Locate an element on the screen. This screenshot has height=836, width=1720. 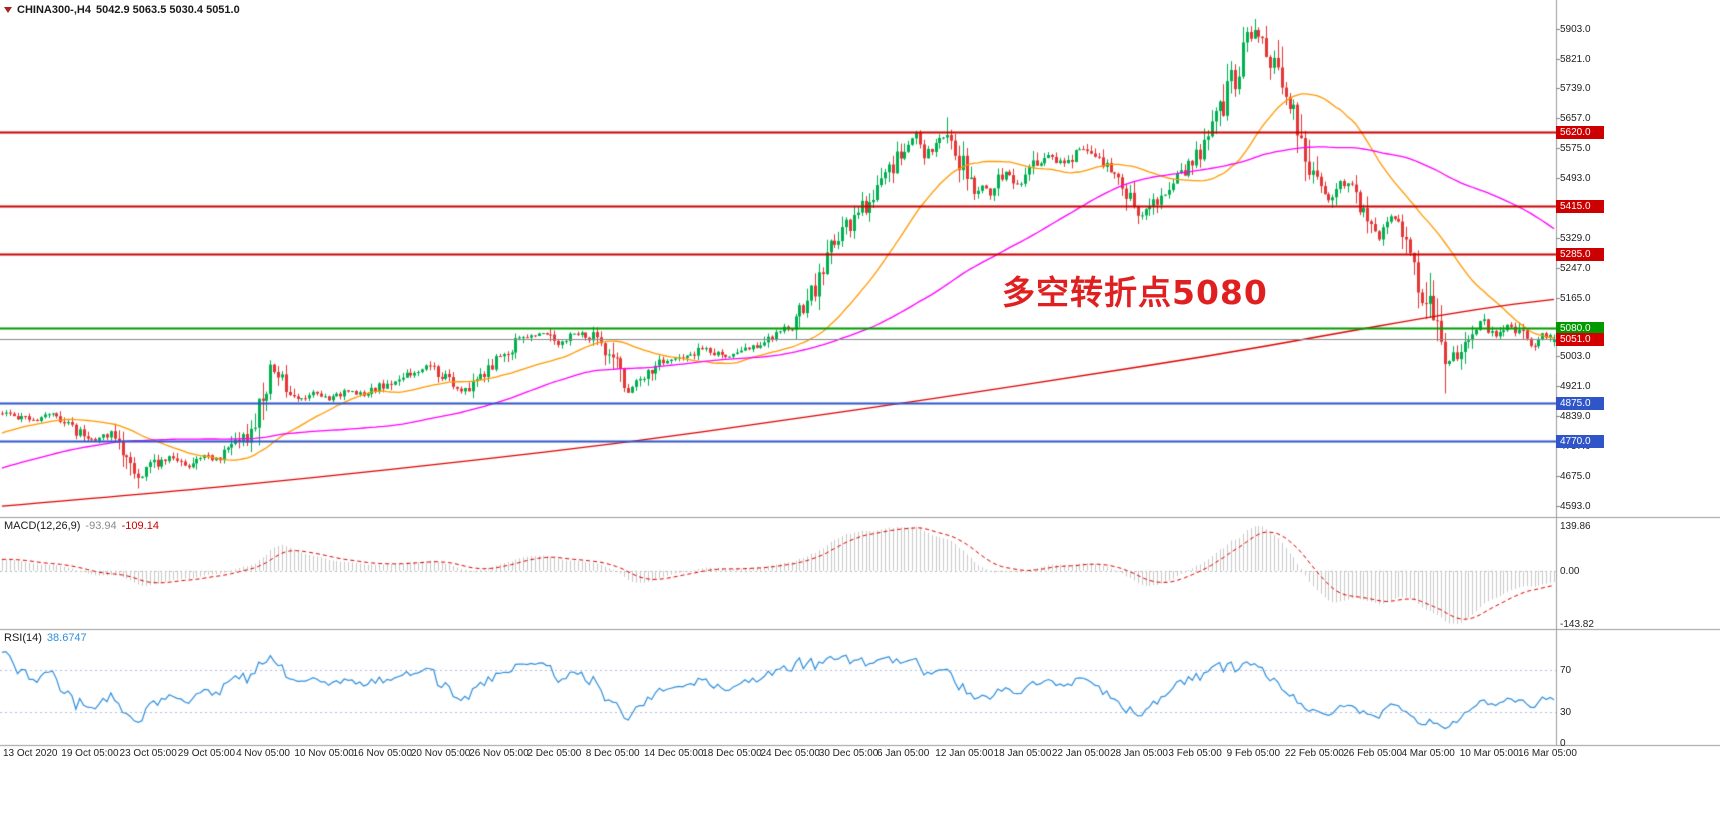
macd-indicator-label: MACD(12,26,9) -93.94 -109.14 is located at coordinates (84, 526).